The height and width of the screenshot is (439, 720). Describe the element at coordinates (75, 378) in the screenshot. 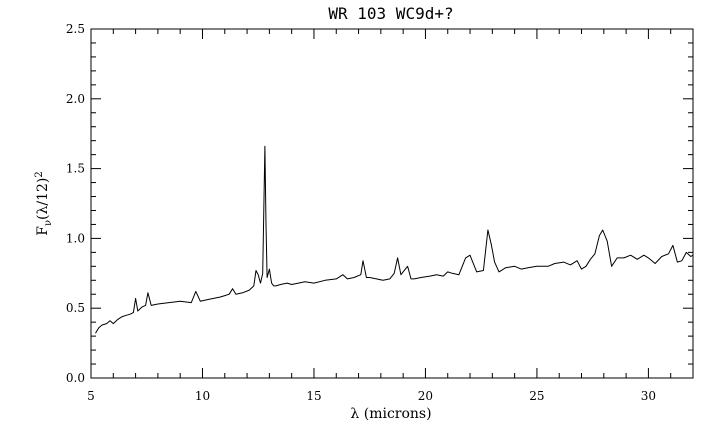

I see `y-tick-label: 0.0` at that location.